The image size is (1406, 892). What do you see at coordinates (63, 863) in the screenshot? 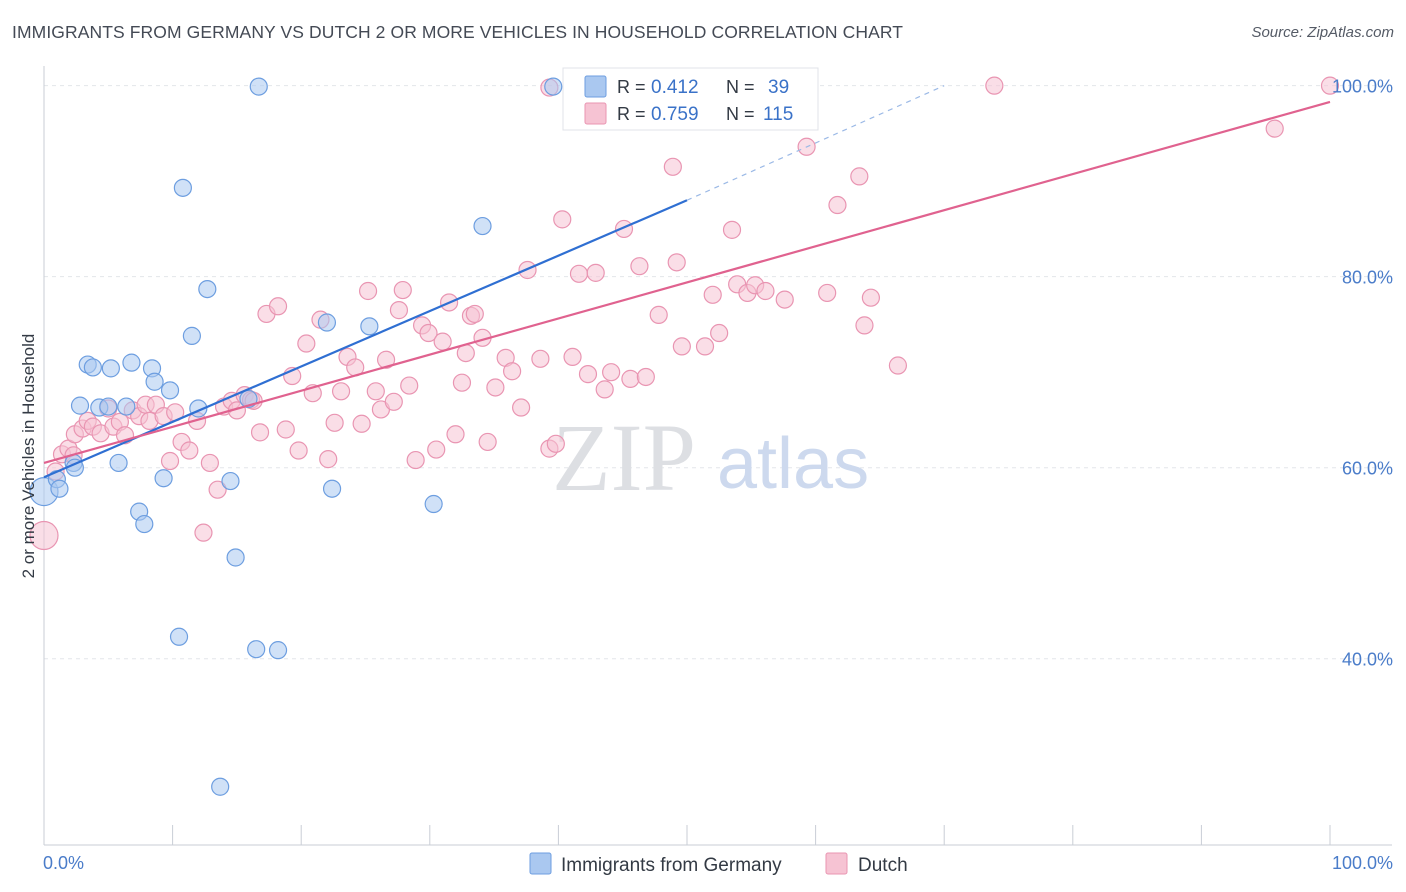
I see `x-tick-label: 0.0%` at bounding box center [63, 863].